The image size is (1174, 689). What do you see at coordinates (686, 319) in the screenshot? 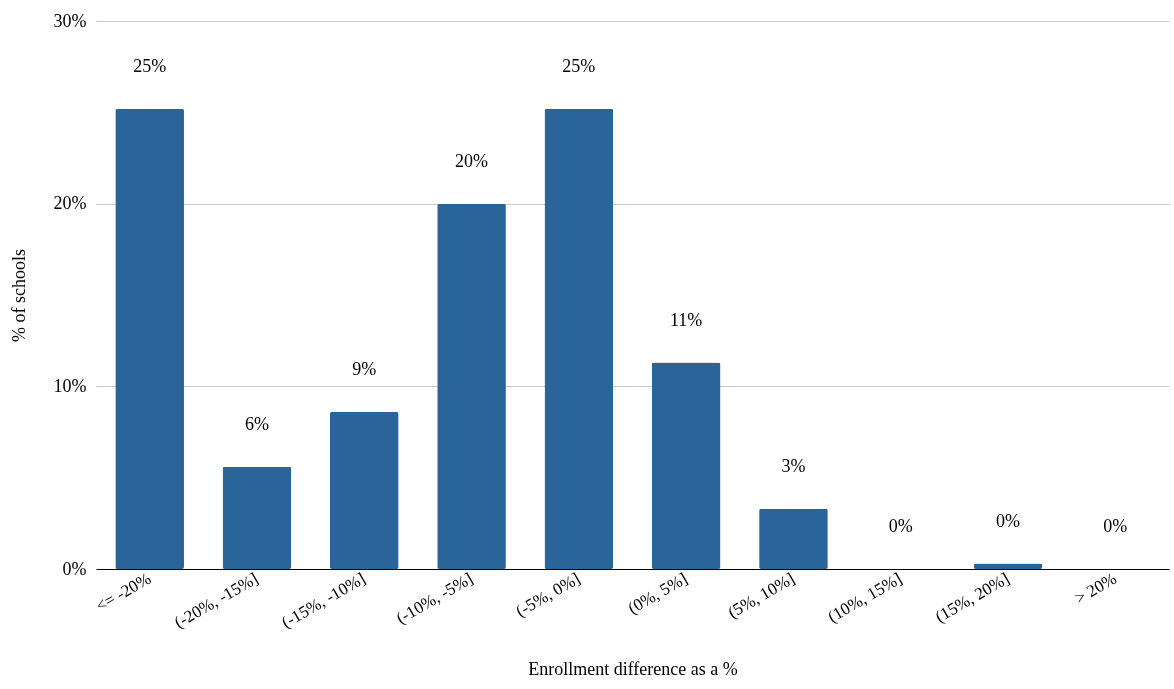
I see `data-label: 11%` at bounding box center [686, 319].